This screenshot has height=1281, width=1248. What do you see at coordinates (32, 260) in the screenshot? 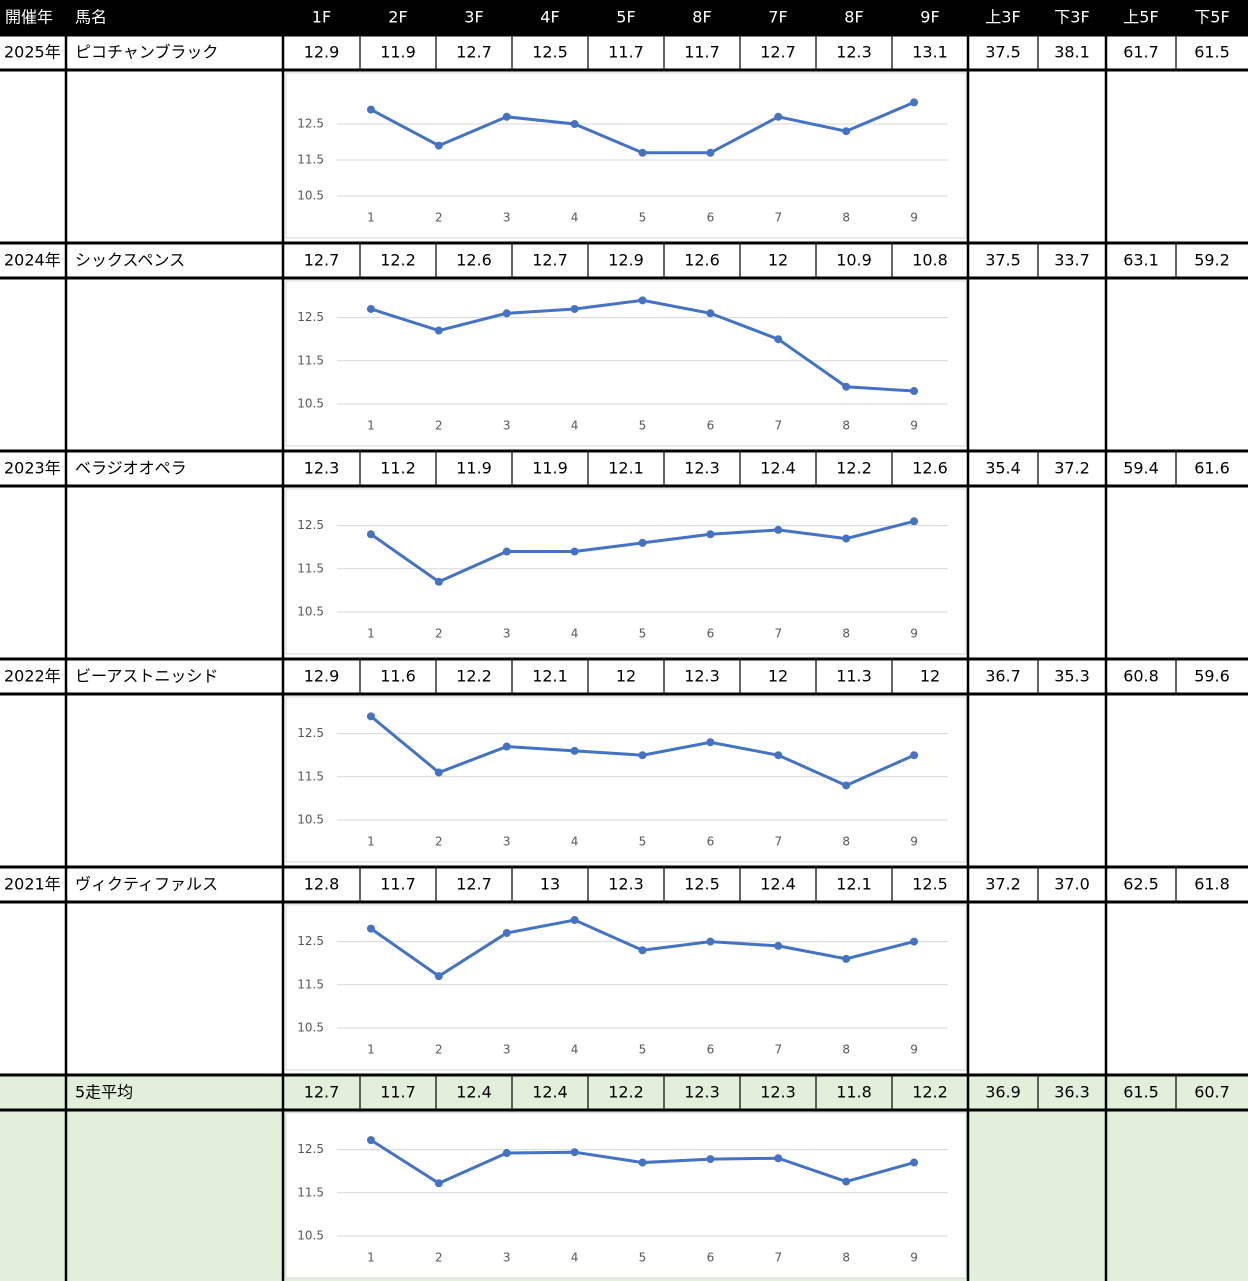
I see `year: 2024年` at bounding box center [32, 260].